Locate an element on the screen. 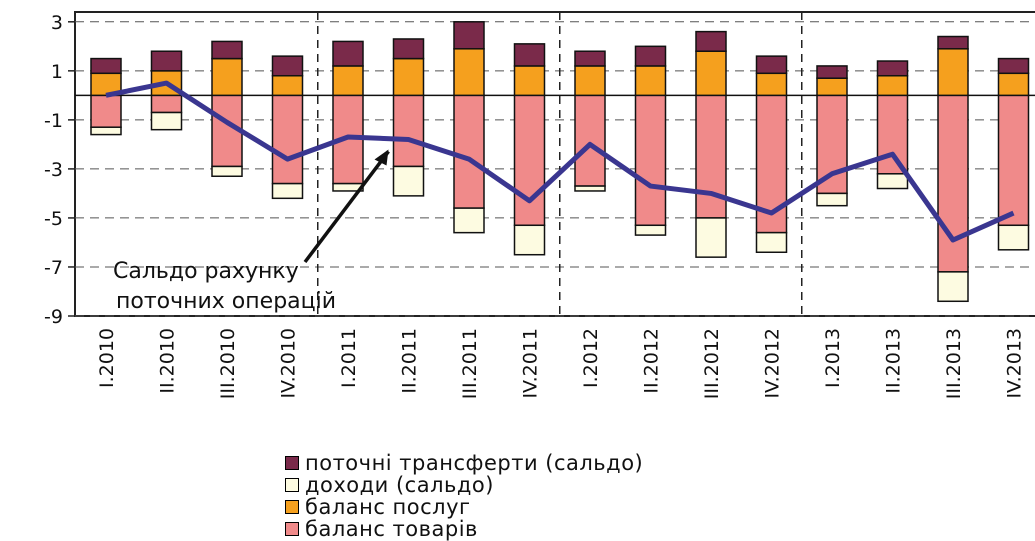 This screenshot has width=1035, height=541. legend-label-services: баланс послуг is located at coordinates (388, 507).